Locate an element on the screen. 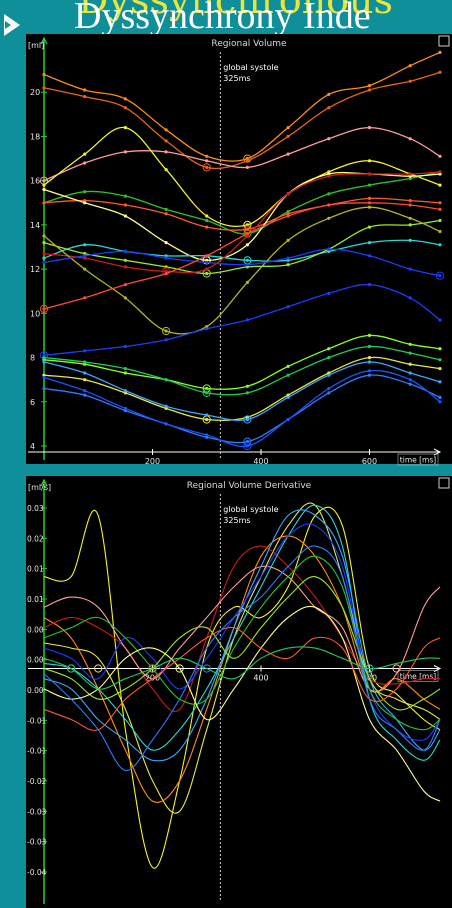 The image size is (452, 908). y-tick-label: 8 is located at coordinates (32, 358).